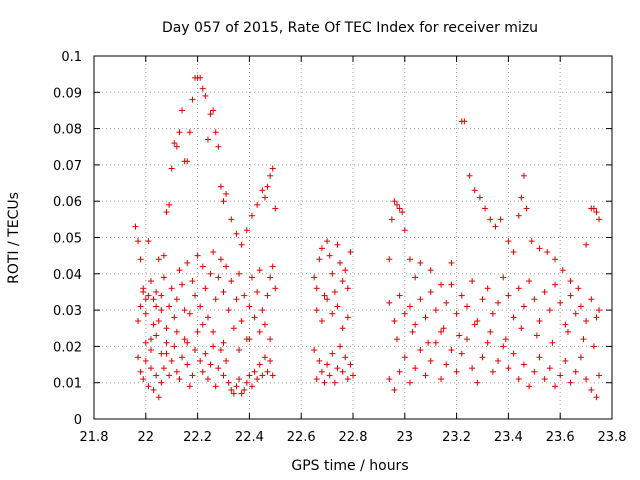 The image size is (640, 480). I want to click on y-tick-label: 0.03, so click(67, 311).